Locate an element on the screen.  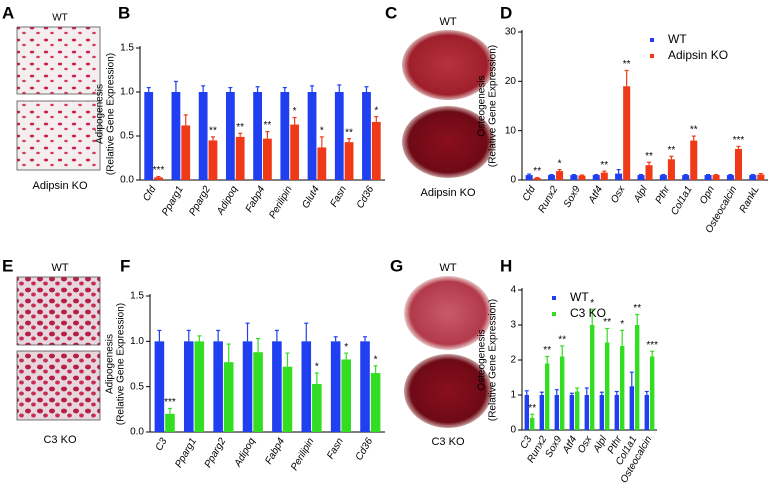
panel-letter: A is located at coordinates (8, 12).